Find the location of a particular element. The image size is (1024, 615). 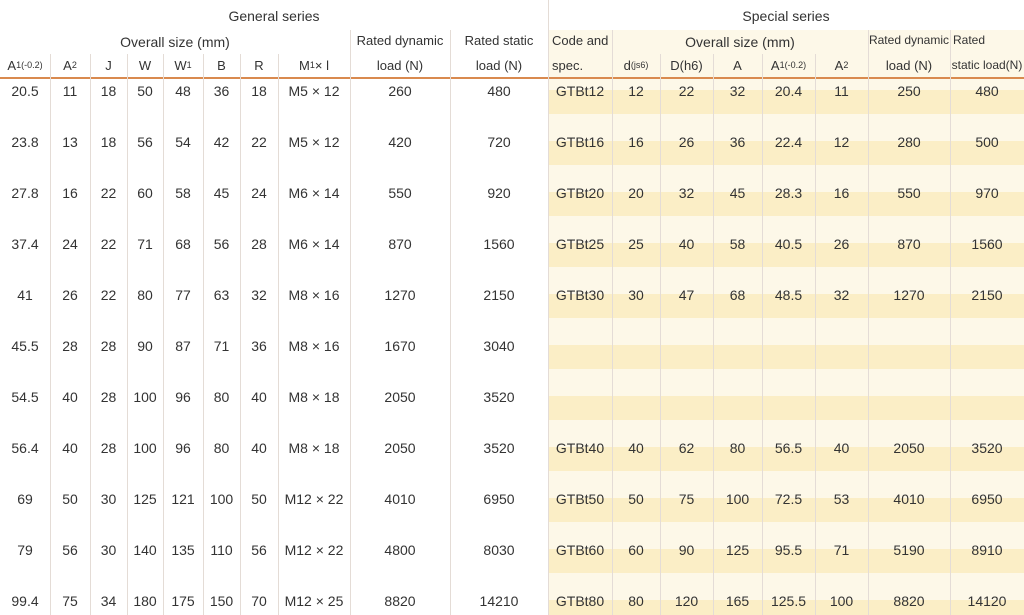

cell: 24 is located at coordinates (259, 193).